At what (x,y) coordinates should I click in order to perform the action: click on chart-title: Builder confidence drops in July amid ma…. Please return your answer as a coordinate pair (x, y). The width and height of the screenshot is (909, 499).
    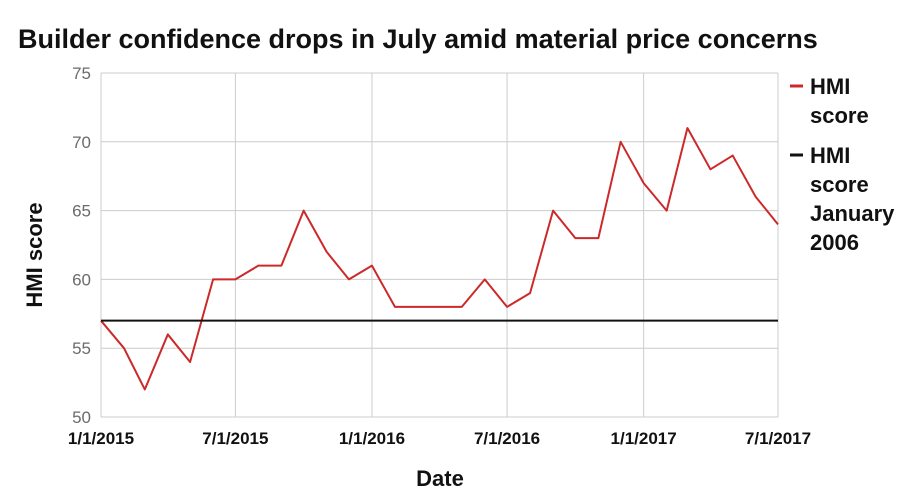
    Looking at the image, I should click on (418, 39).